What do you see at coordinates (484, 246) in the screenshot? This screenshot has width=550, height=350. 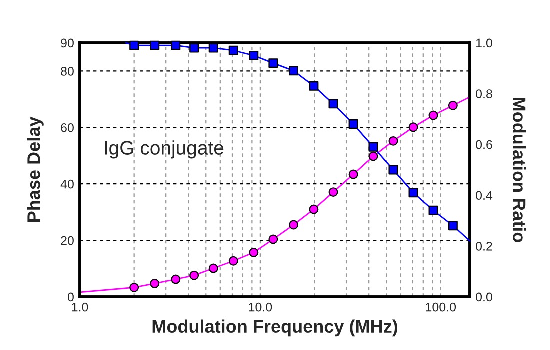 I see `y2-tick-label: 0.2` at bounding box center [484, 246].